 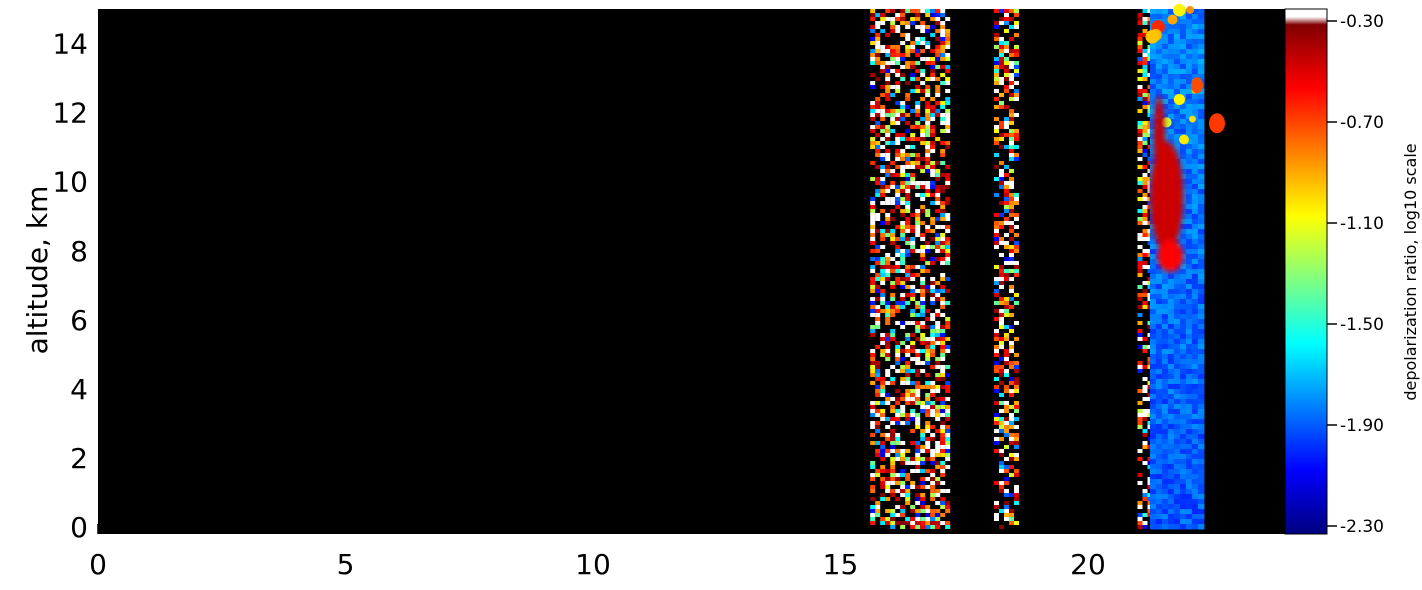 I want to click on layer-spot, so click(x=1172, y=19).